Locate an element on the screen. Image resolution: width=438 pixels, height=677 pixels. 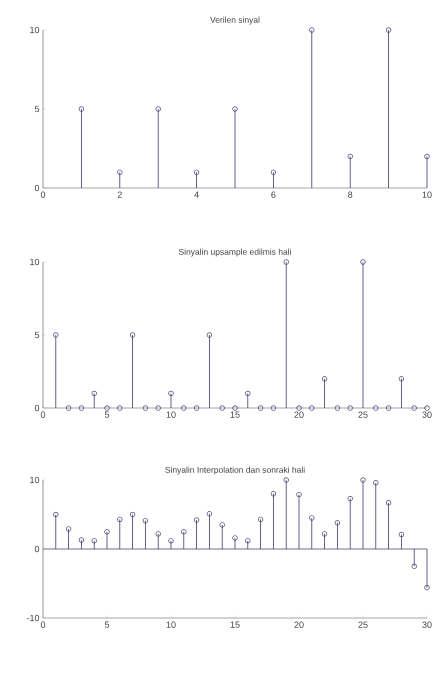
chart-title: Sinyalin Interpolation dan sonraki hali is located at coordinates (235, 470).